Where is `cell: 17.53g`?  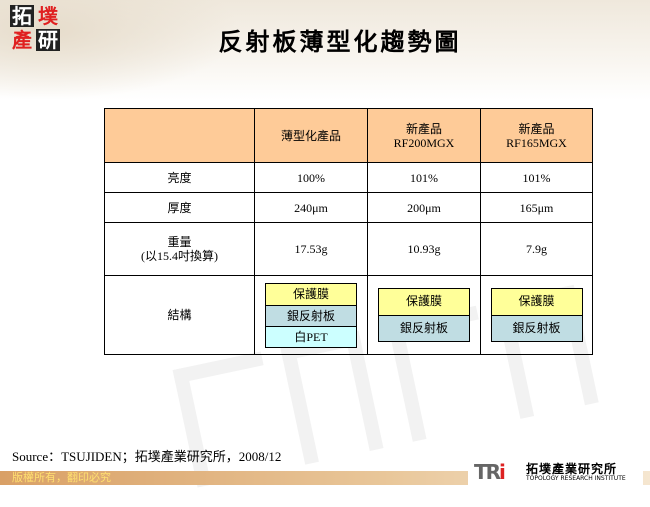
cell: 17.53g is located at coordinates (311, 249).